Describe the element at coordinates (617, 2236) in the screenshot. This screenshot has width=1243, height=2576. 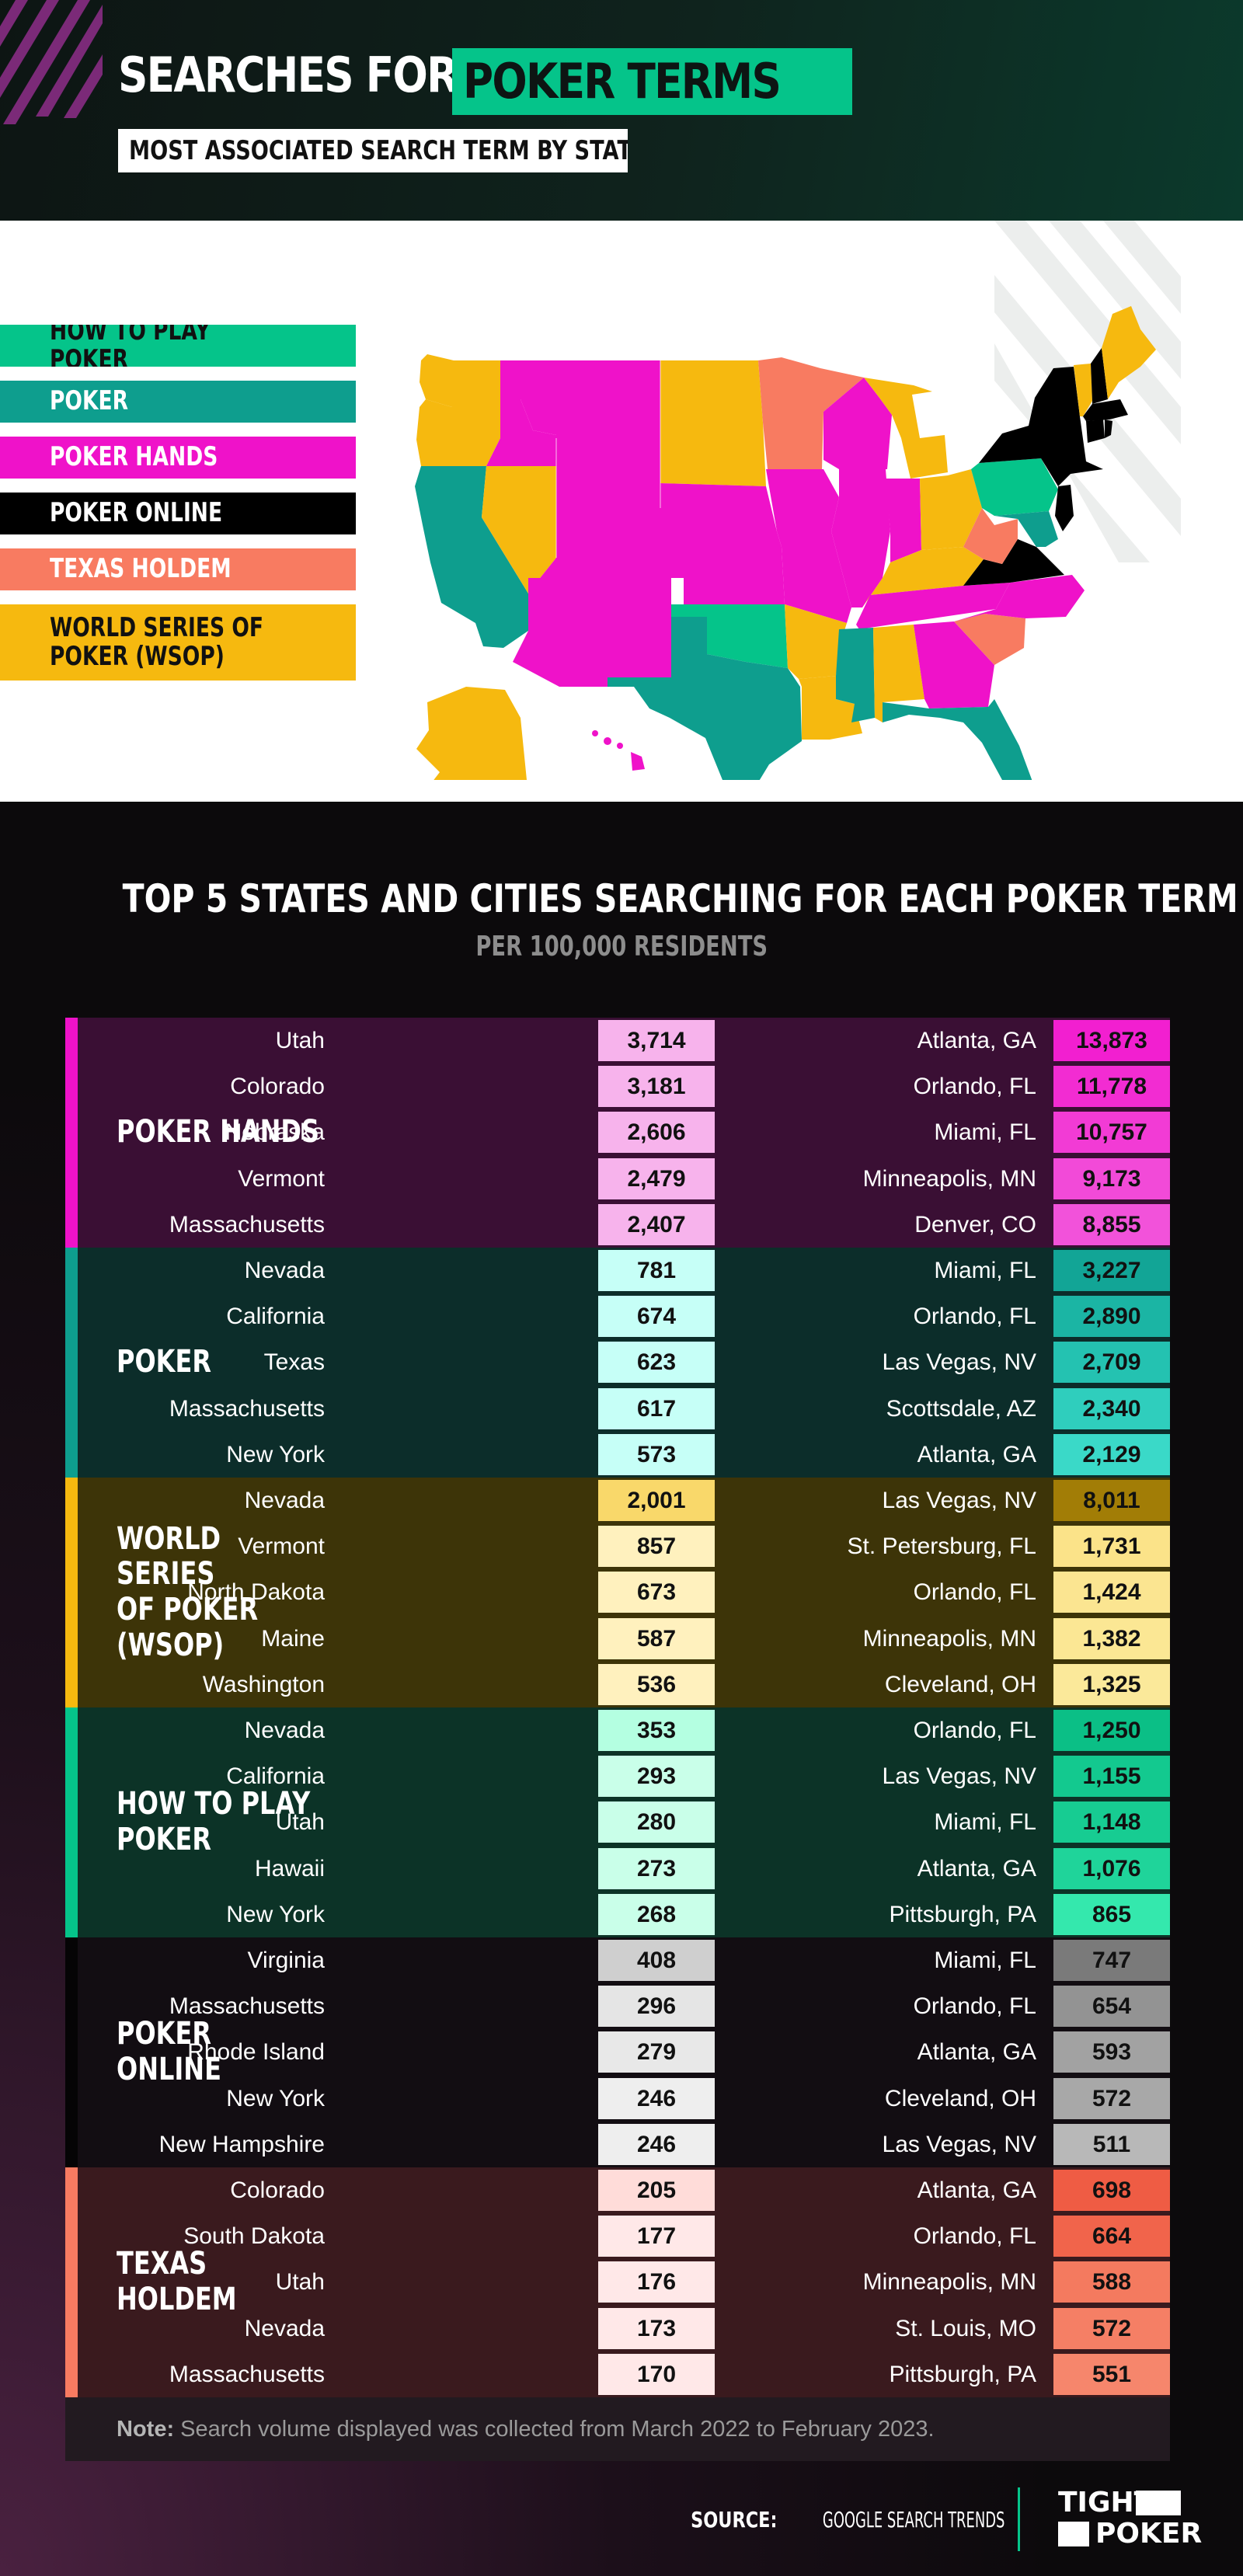
I see `table-row: South Dakota 177 Orlando, FL 664` at that location.